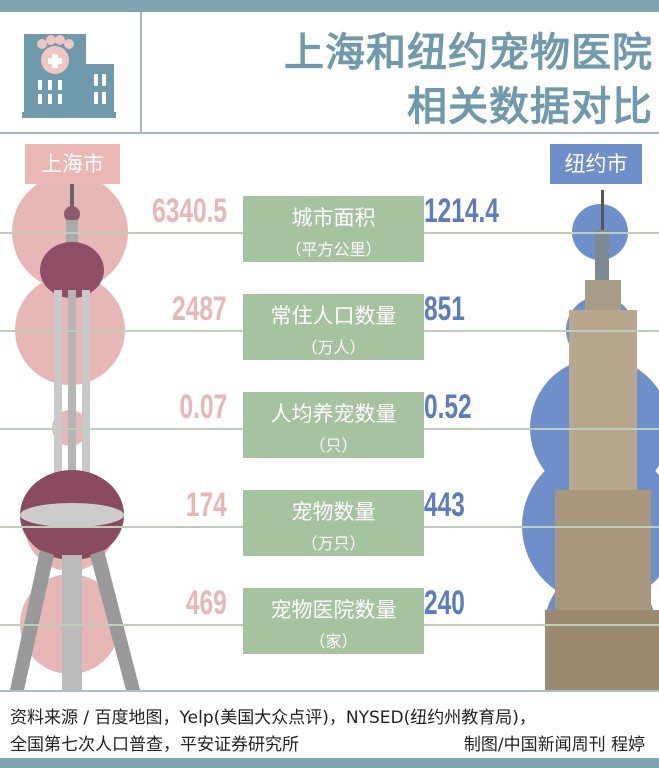 This screenshot has height=768, width=659. I want to click on city-label-shanghai: 上海市, so click(72, 164).